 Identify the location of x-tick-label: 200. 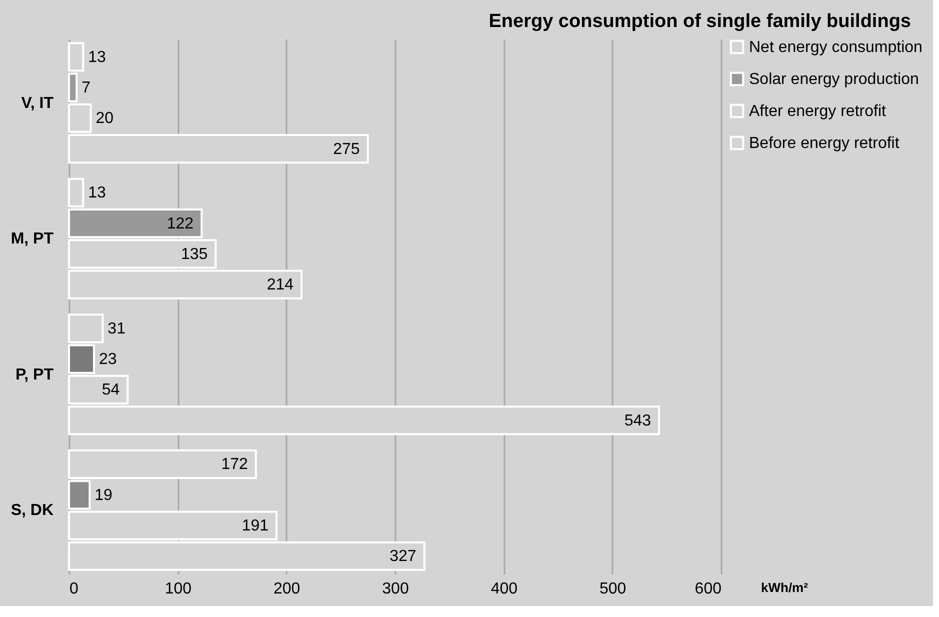
(286, 589).